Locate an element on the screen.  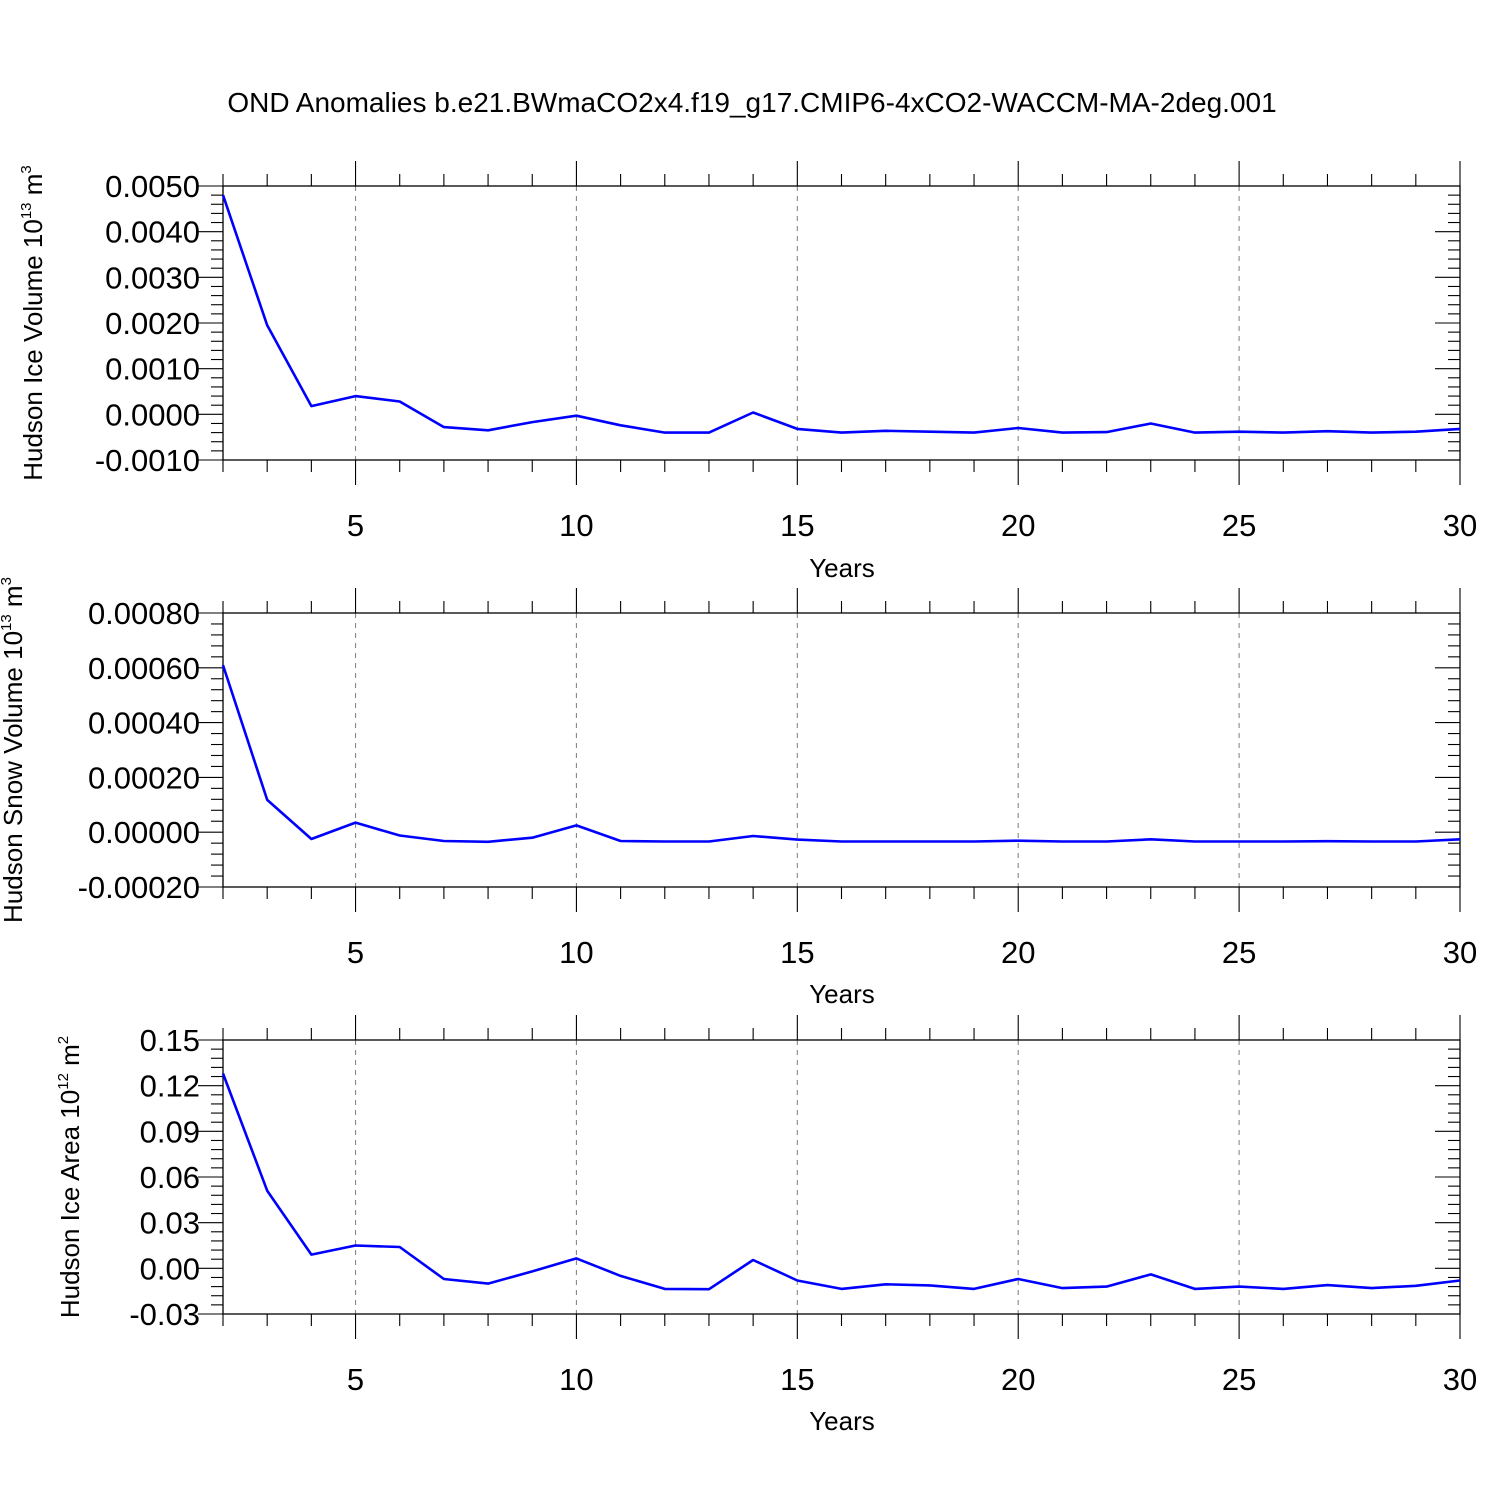
y-tick-label: 0.03 is located at coordinates (170, 1223).